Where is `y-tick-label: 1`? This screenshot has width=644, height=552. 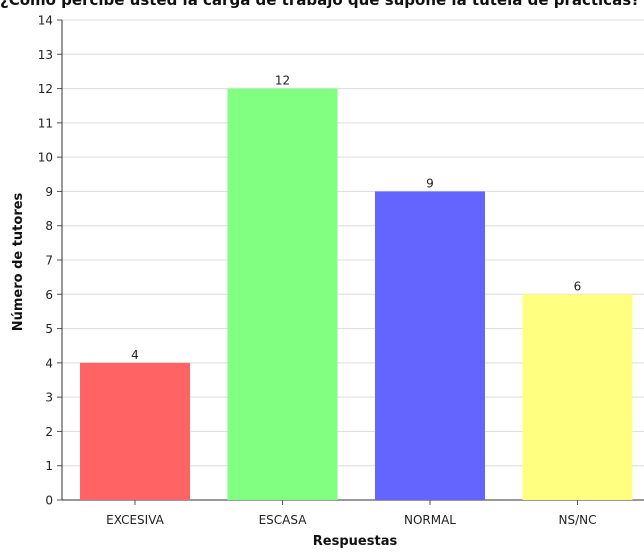 y-tick-label: 1 is located at coordinates (49, 466).